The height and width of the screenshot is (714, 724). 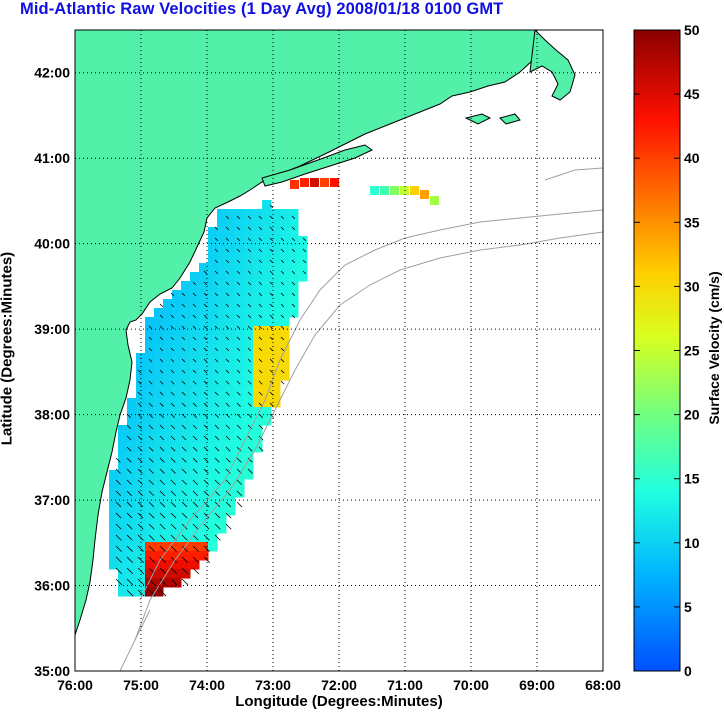 I want to click on y-tick-label: 39:00, so click(x=52, y=329).